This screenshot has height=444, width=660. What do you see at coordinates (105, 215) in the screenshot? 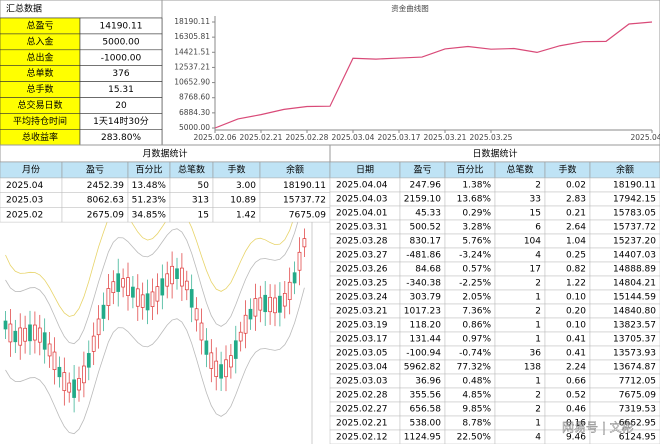
I see `cell-text: 2675.09` at bounding box center [105, 215].